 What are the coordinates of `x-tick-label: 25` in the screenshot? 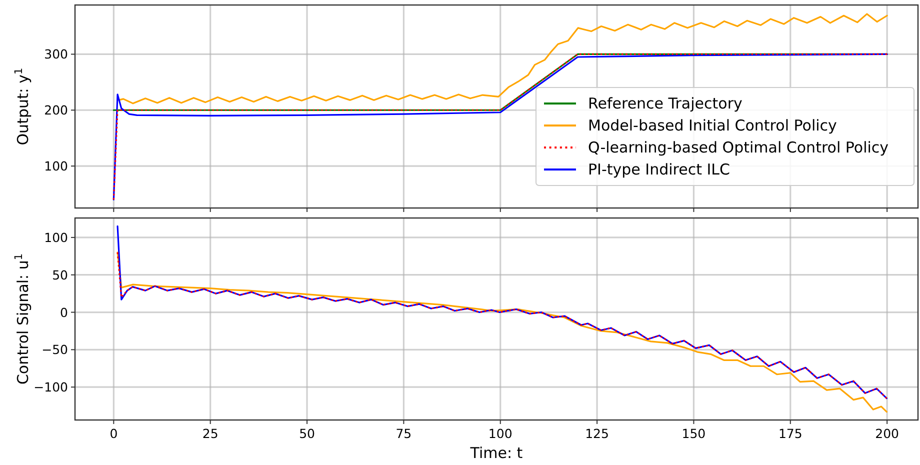 It's located at (210, 433).